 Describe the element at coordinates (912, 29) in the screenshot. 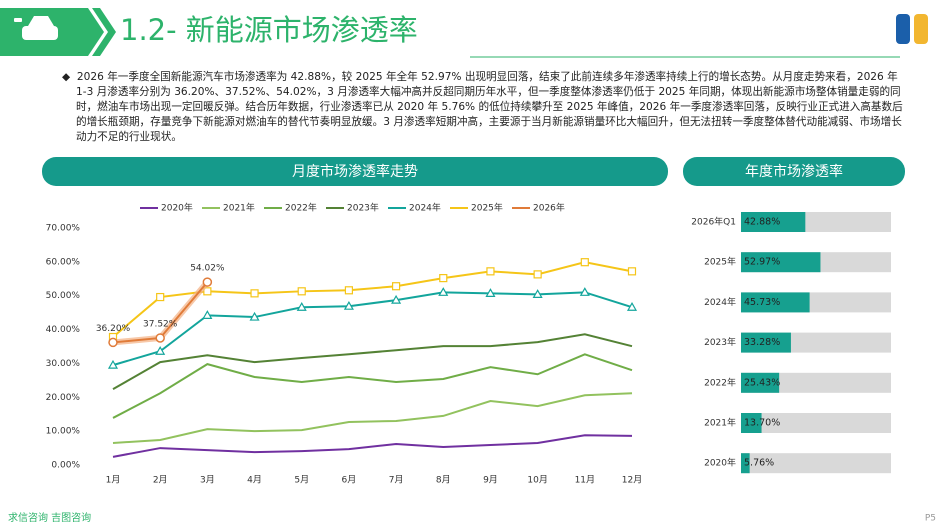

I see `logo` at that location.